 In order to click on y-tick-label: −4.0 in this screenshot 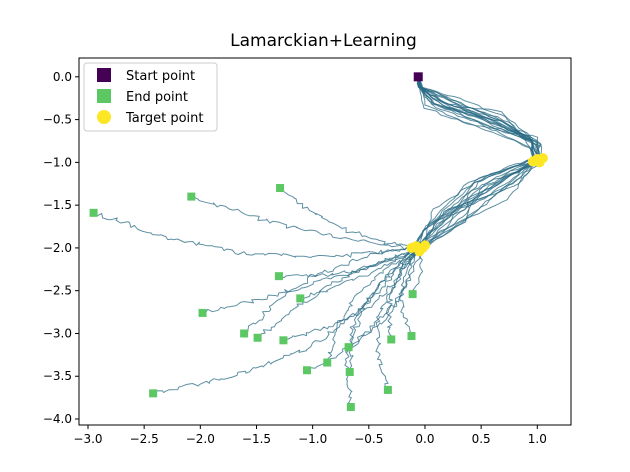, I will do `click(57, 419)`.